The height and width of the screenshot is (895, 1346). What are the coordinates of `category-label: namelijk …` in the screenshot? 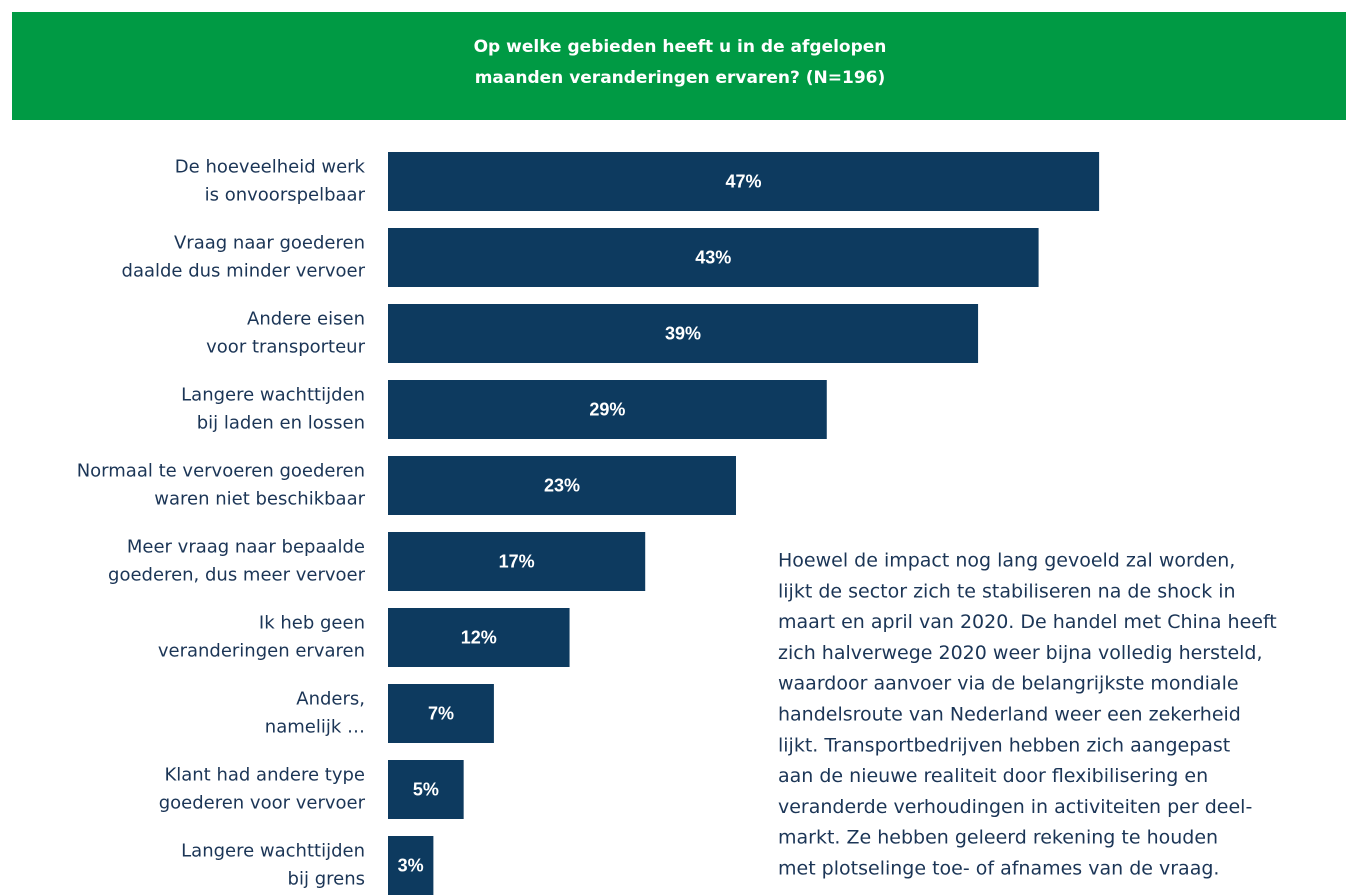 It's located at (315, 727).